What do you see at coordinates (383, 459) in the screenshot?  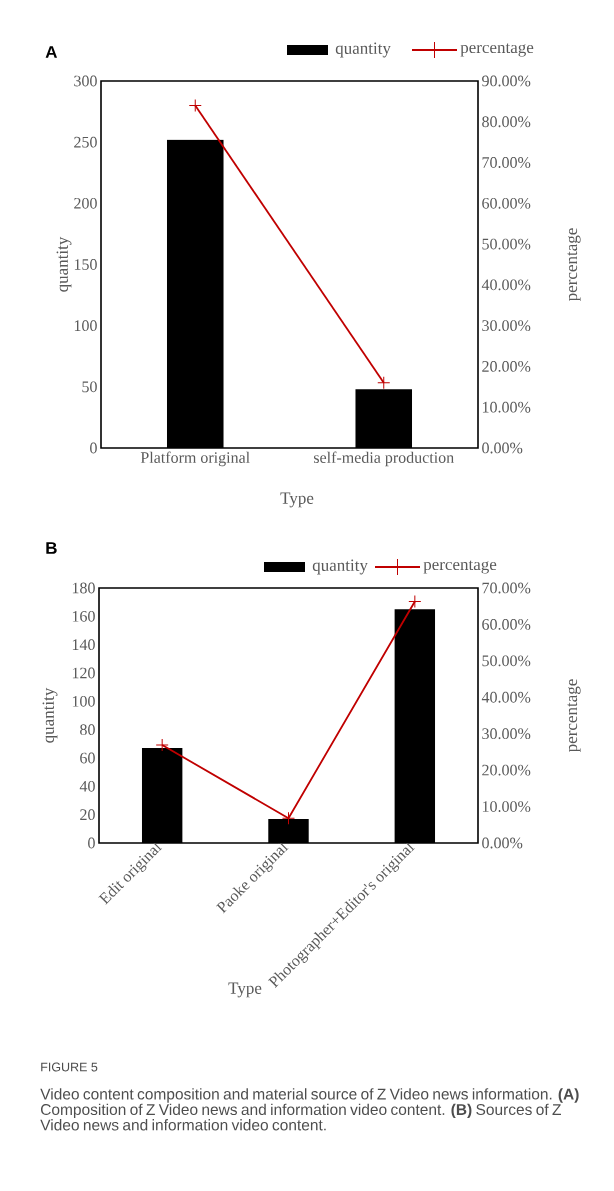 I see `x-tick-label: self-media production` at bounding box center [383, 459].